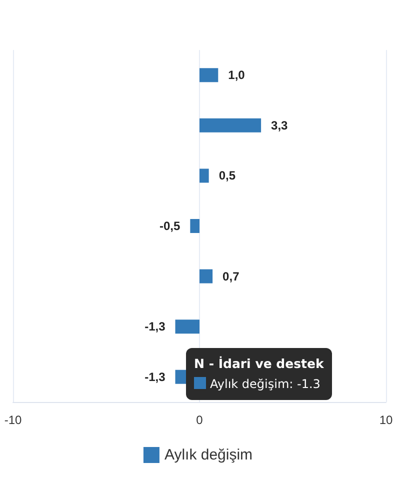  I want to click on x-tick-label: 10, so click(386, 420).